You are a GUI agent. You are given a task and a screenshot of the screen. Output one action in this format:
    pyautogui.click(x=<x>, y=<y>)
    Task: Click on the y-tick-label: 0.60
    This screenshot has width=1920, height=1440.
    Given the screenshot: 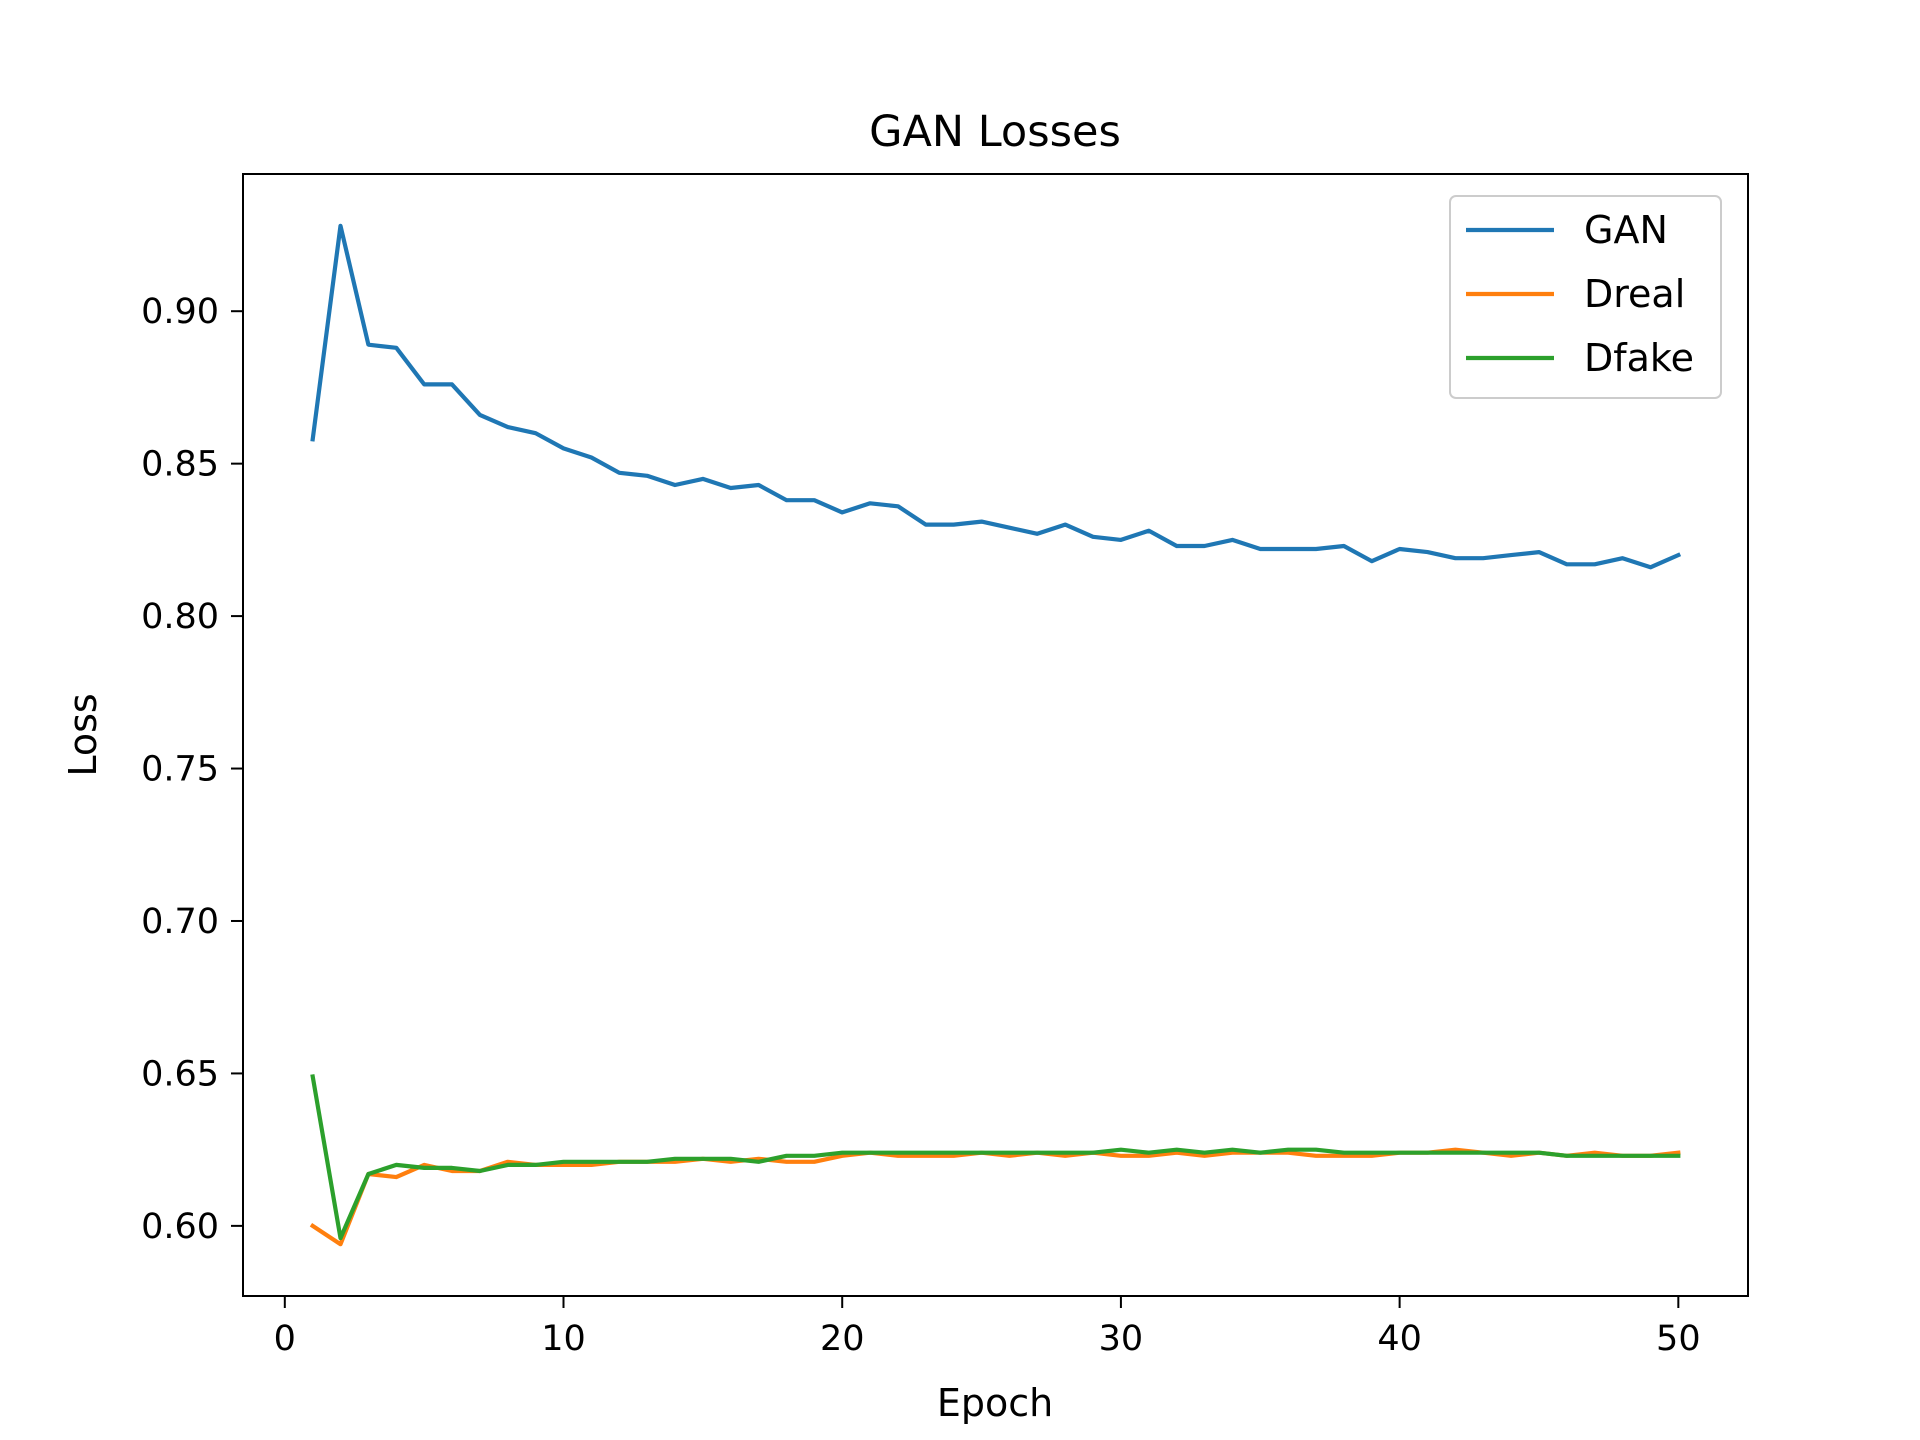 What is the action you would take?
    pyautogui.click(x=180, y=1227)
    